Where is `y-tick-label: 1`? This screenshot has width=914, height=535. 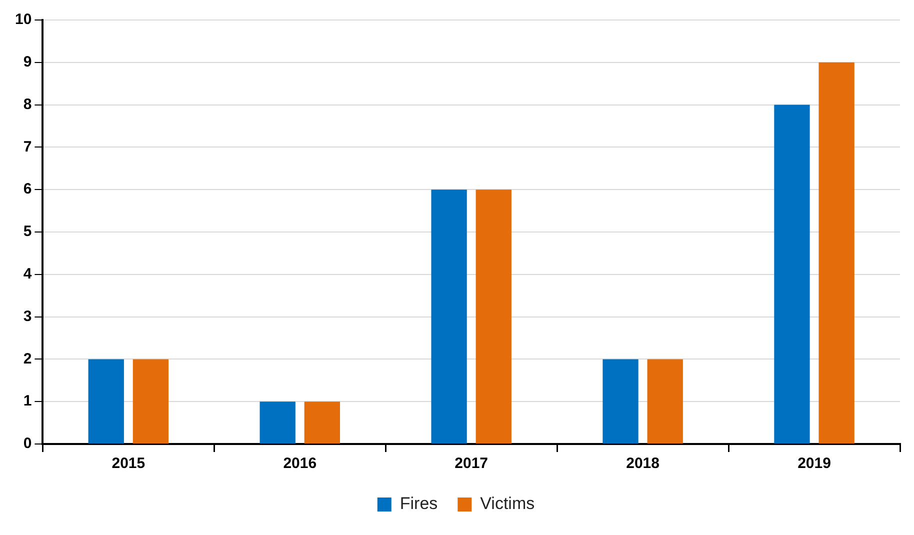
y-tick-label: 1 is located at coordinates (27, 401).